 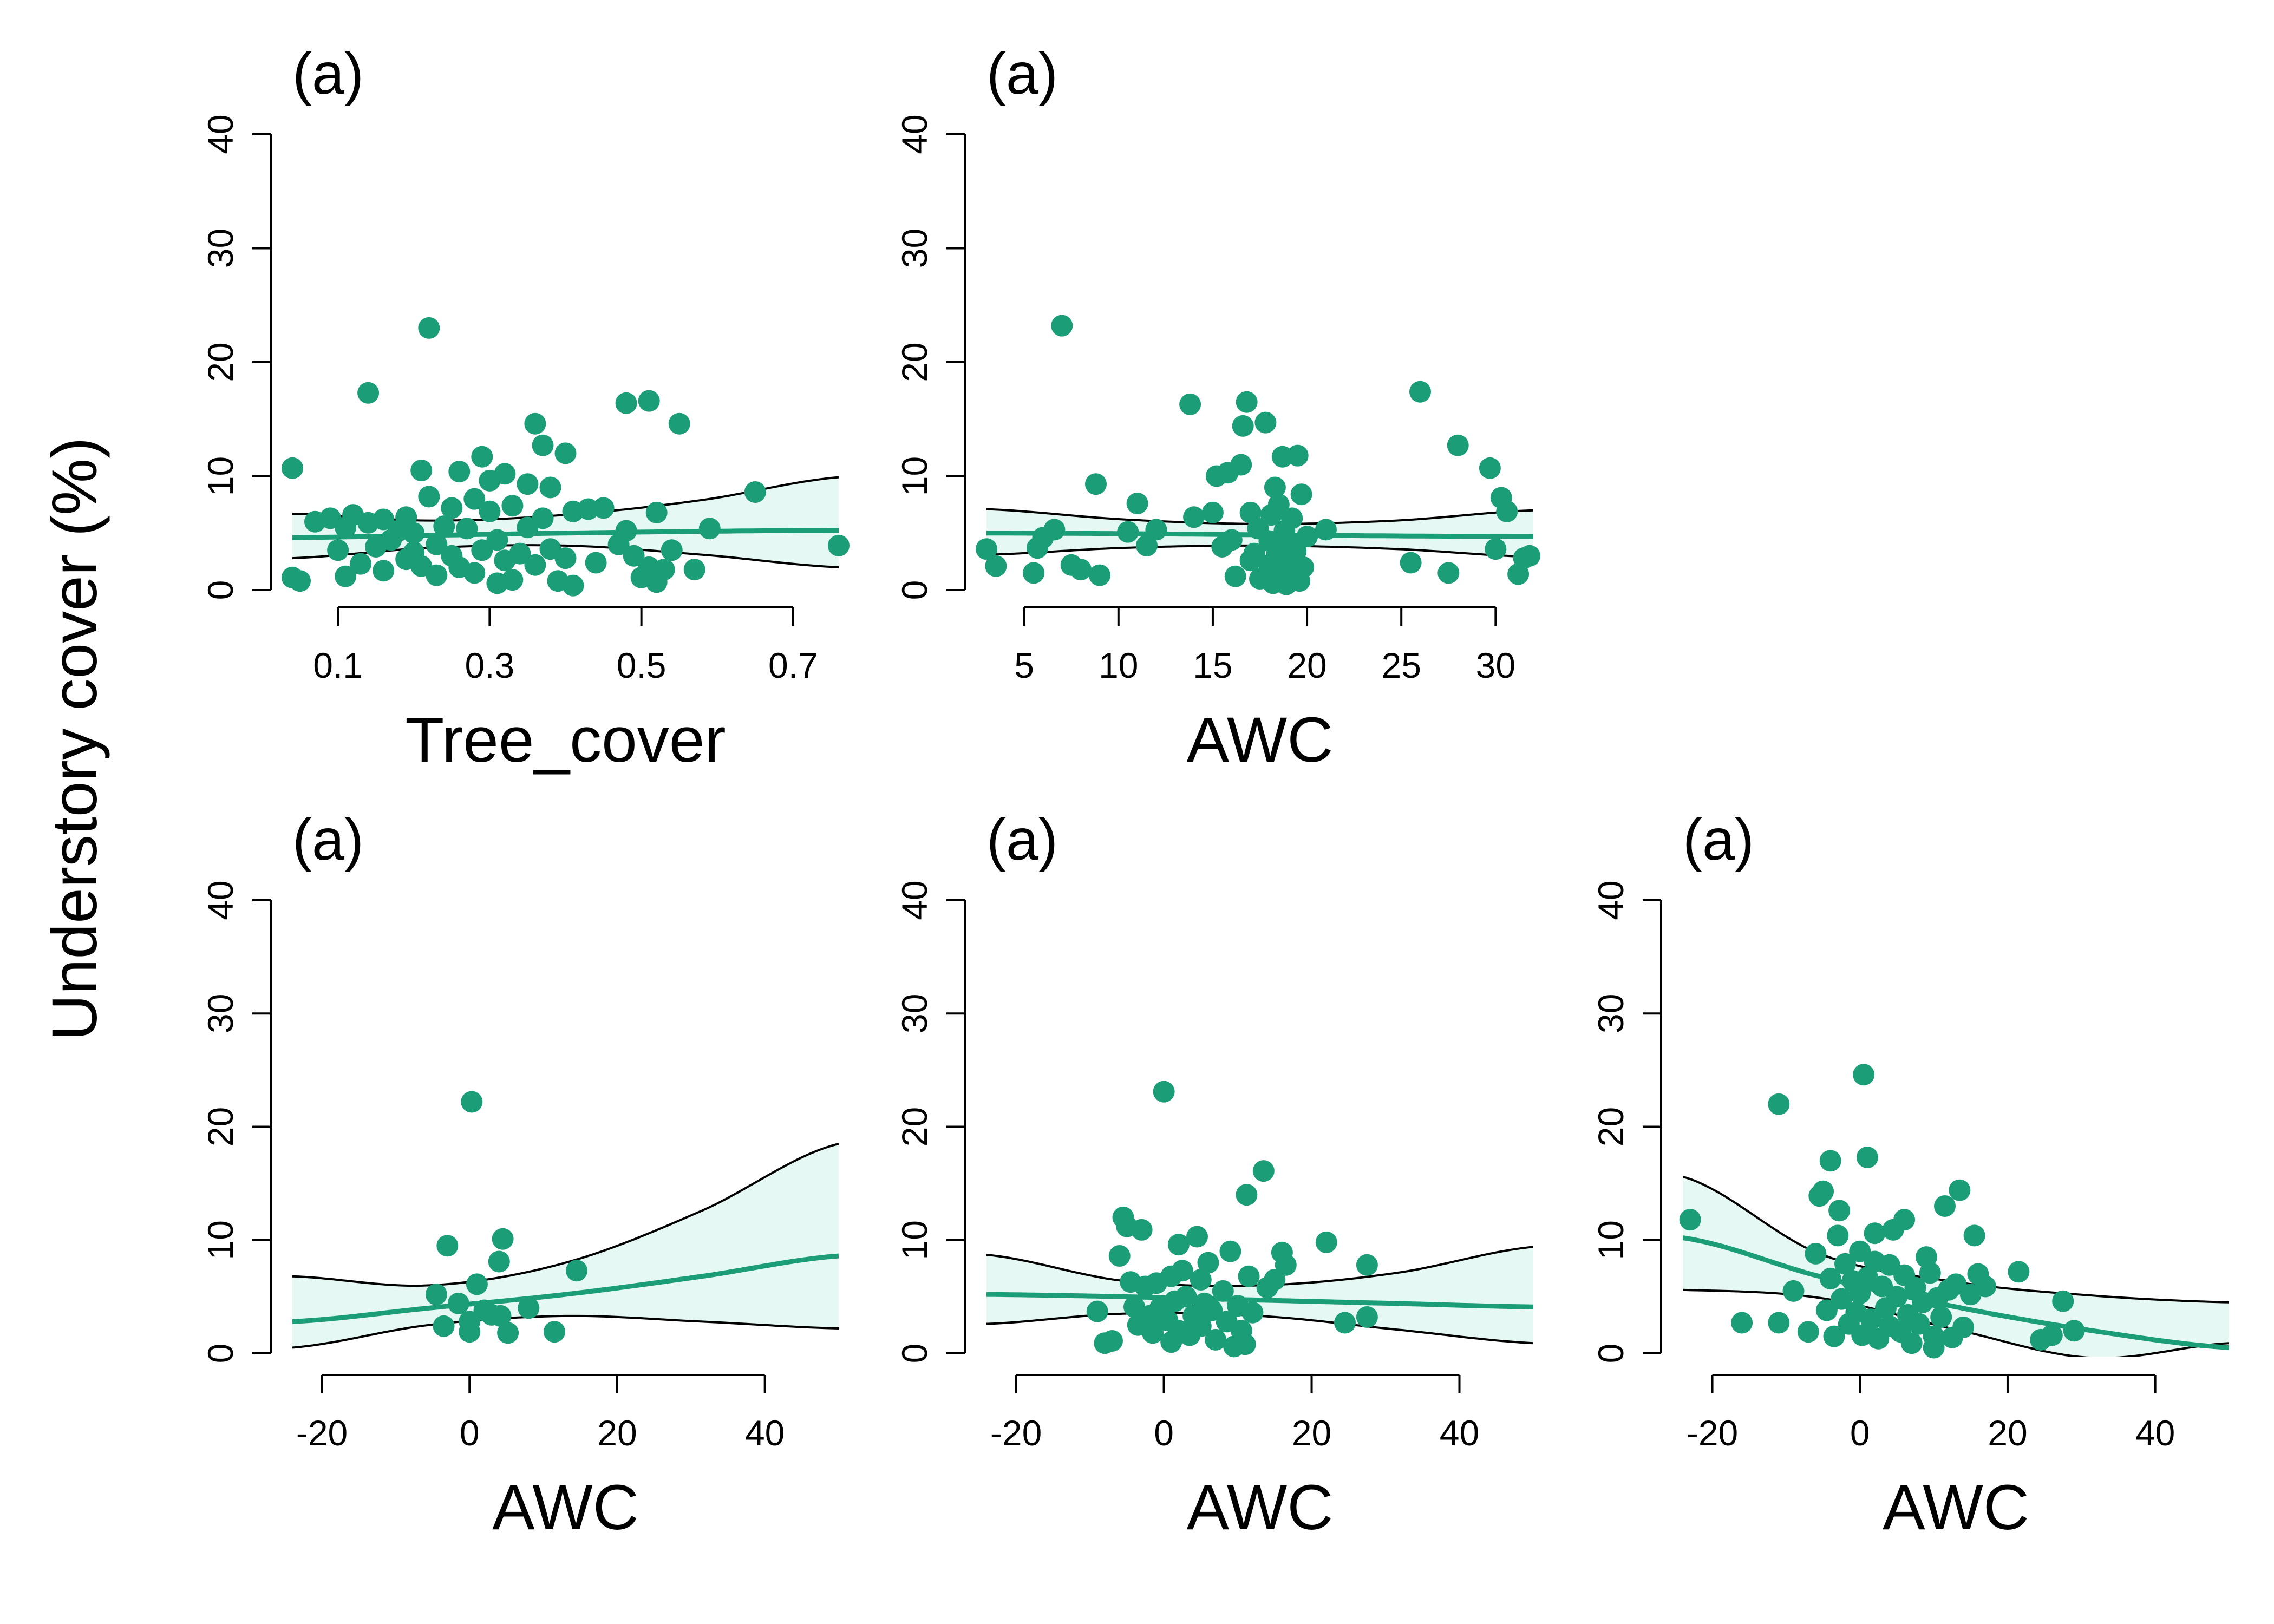 What do you see at coordinates (566, 691) in the screenshot?
I see `x-axis: 0.1 0.3 0.5 0.7 Tree_cover` at bounding box center [566, 691].